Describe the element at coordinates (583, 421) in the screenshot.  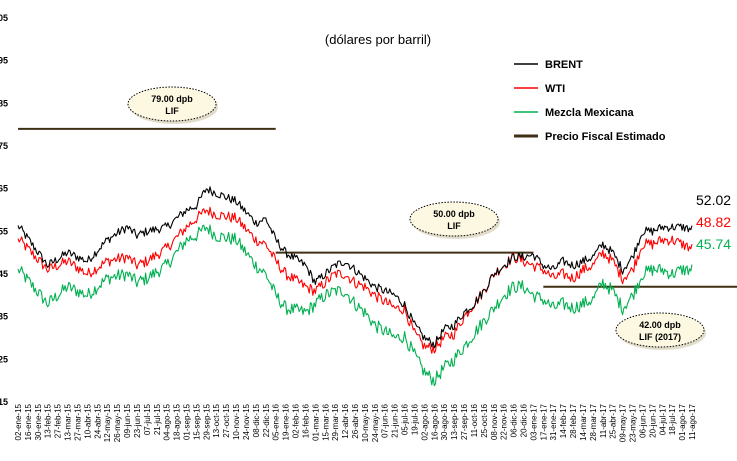
I see `x-tick-label: 14-mar-17` at that location.